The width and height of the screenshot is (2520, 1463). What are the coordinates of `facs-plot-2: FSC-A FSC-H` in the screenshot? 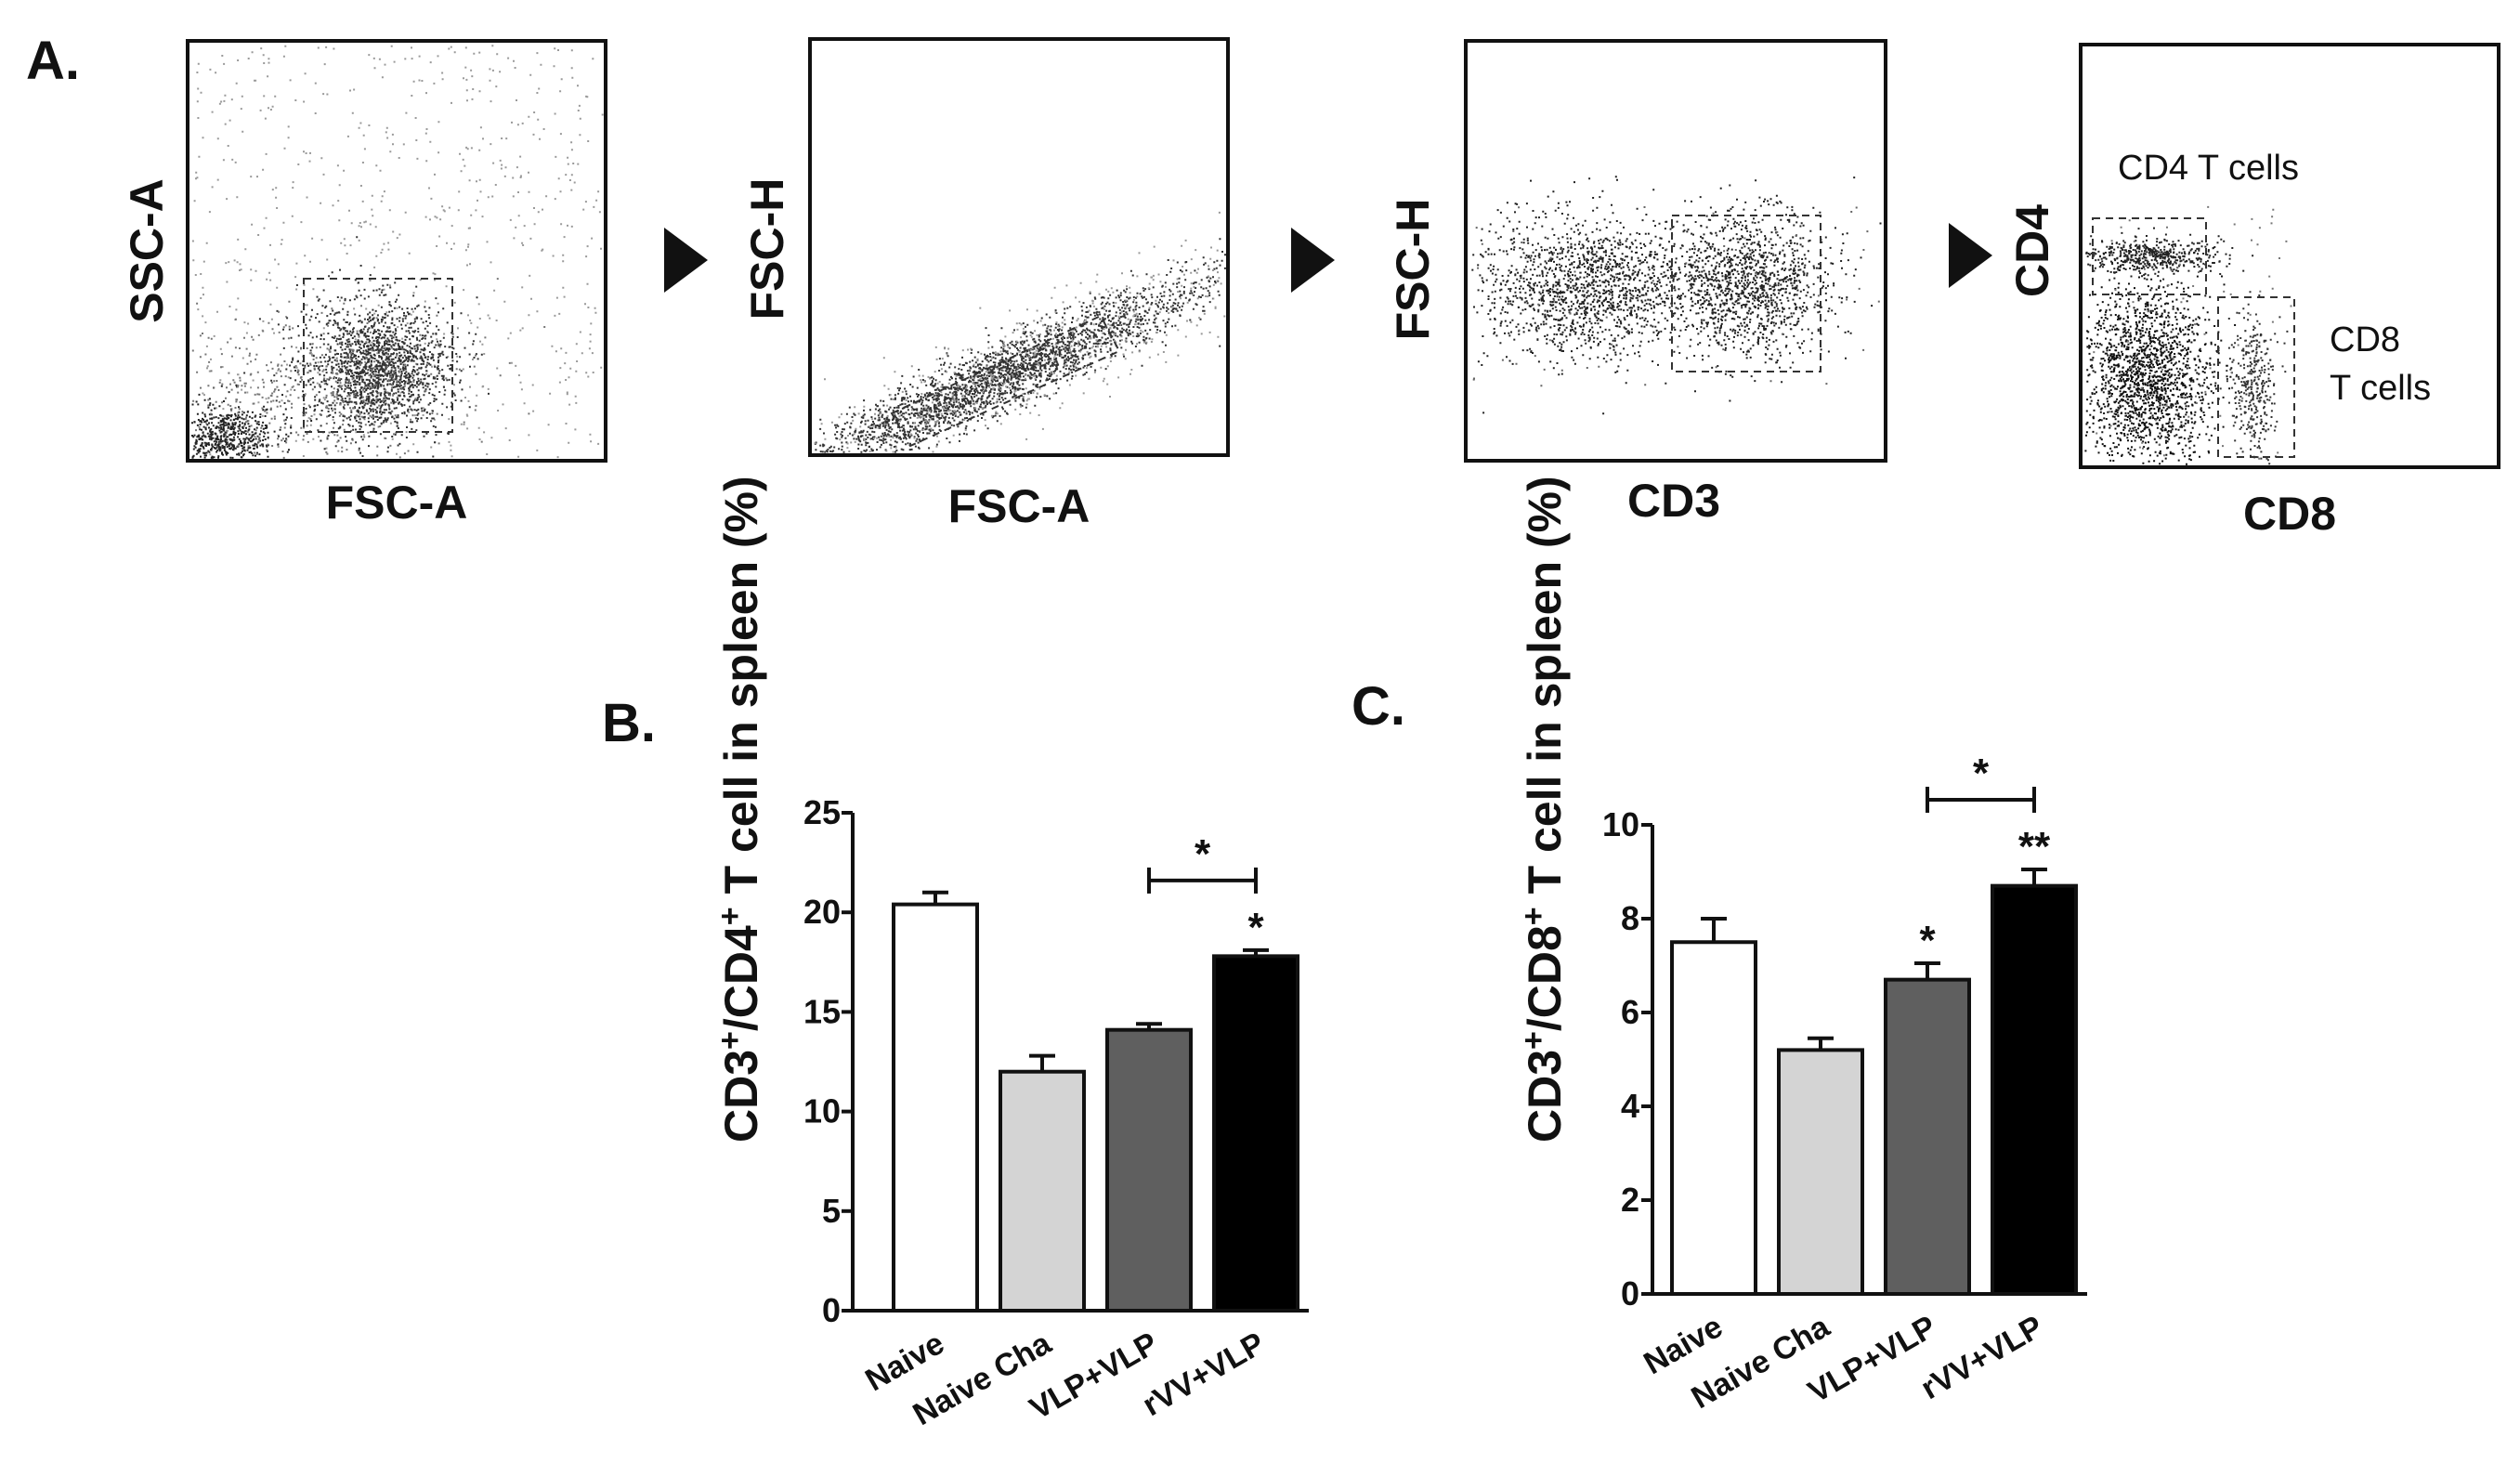 It's located at (985, 284).